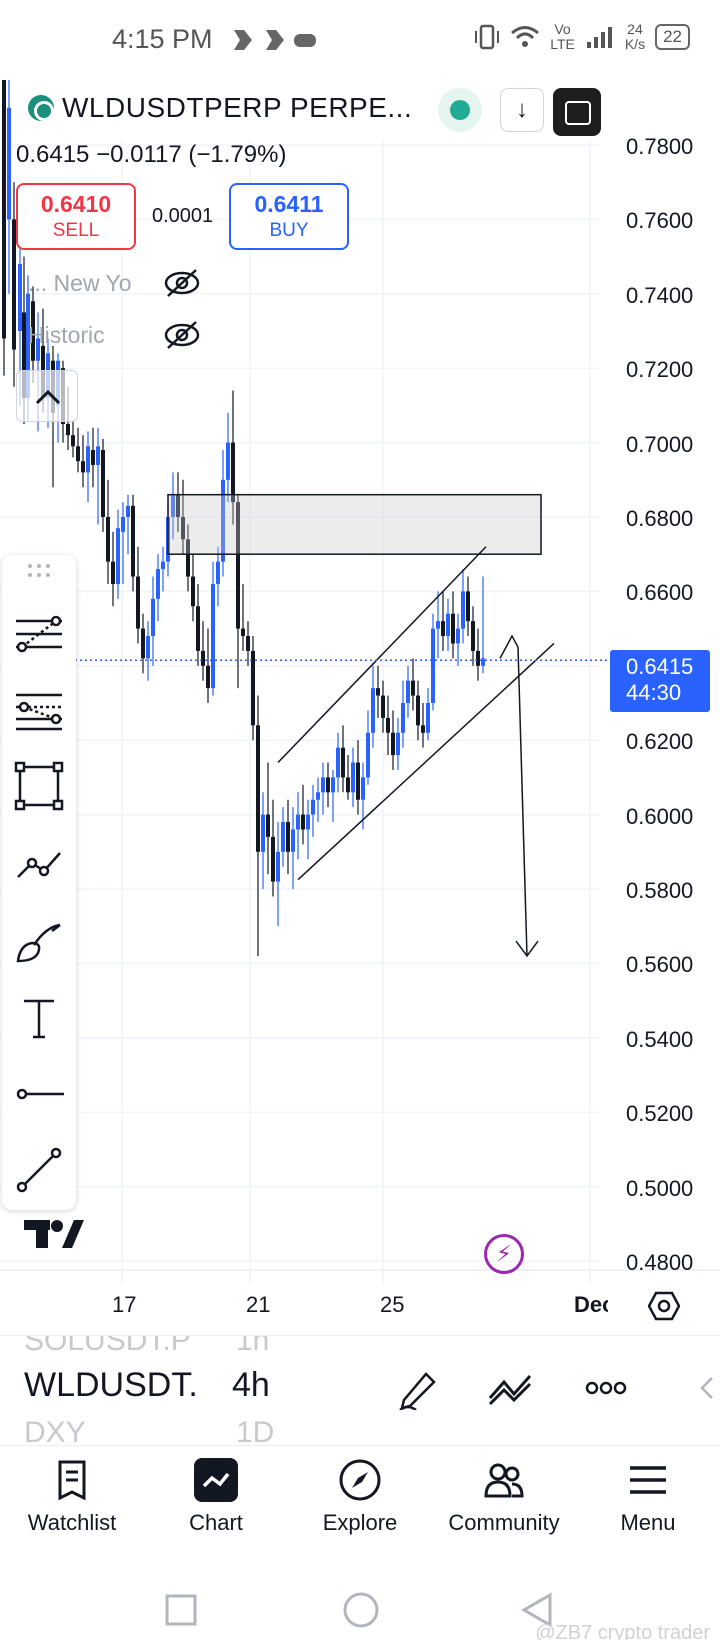 Image resolution: width=720 pixels, height=1640 pixels. I want to click on notification-icons, so click(275, 43).